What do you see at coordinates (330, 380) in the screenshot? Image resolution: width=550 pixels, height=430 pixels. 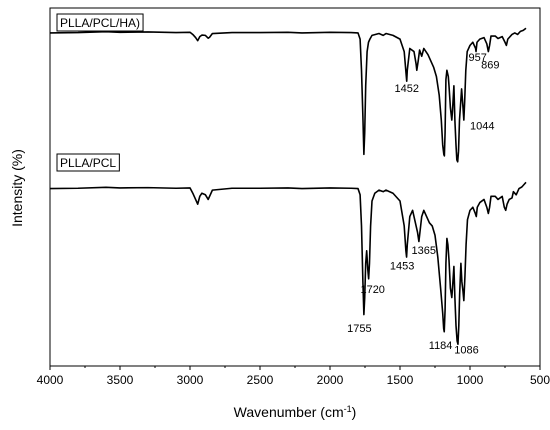 I see `x-tick-label-4: 2000` at bounding box center [330, 380].